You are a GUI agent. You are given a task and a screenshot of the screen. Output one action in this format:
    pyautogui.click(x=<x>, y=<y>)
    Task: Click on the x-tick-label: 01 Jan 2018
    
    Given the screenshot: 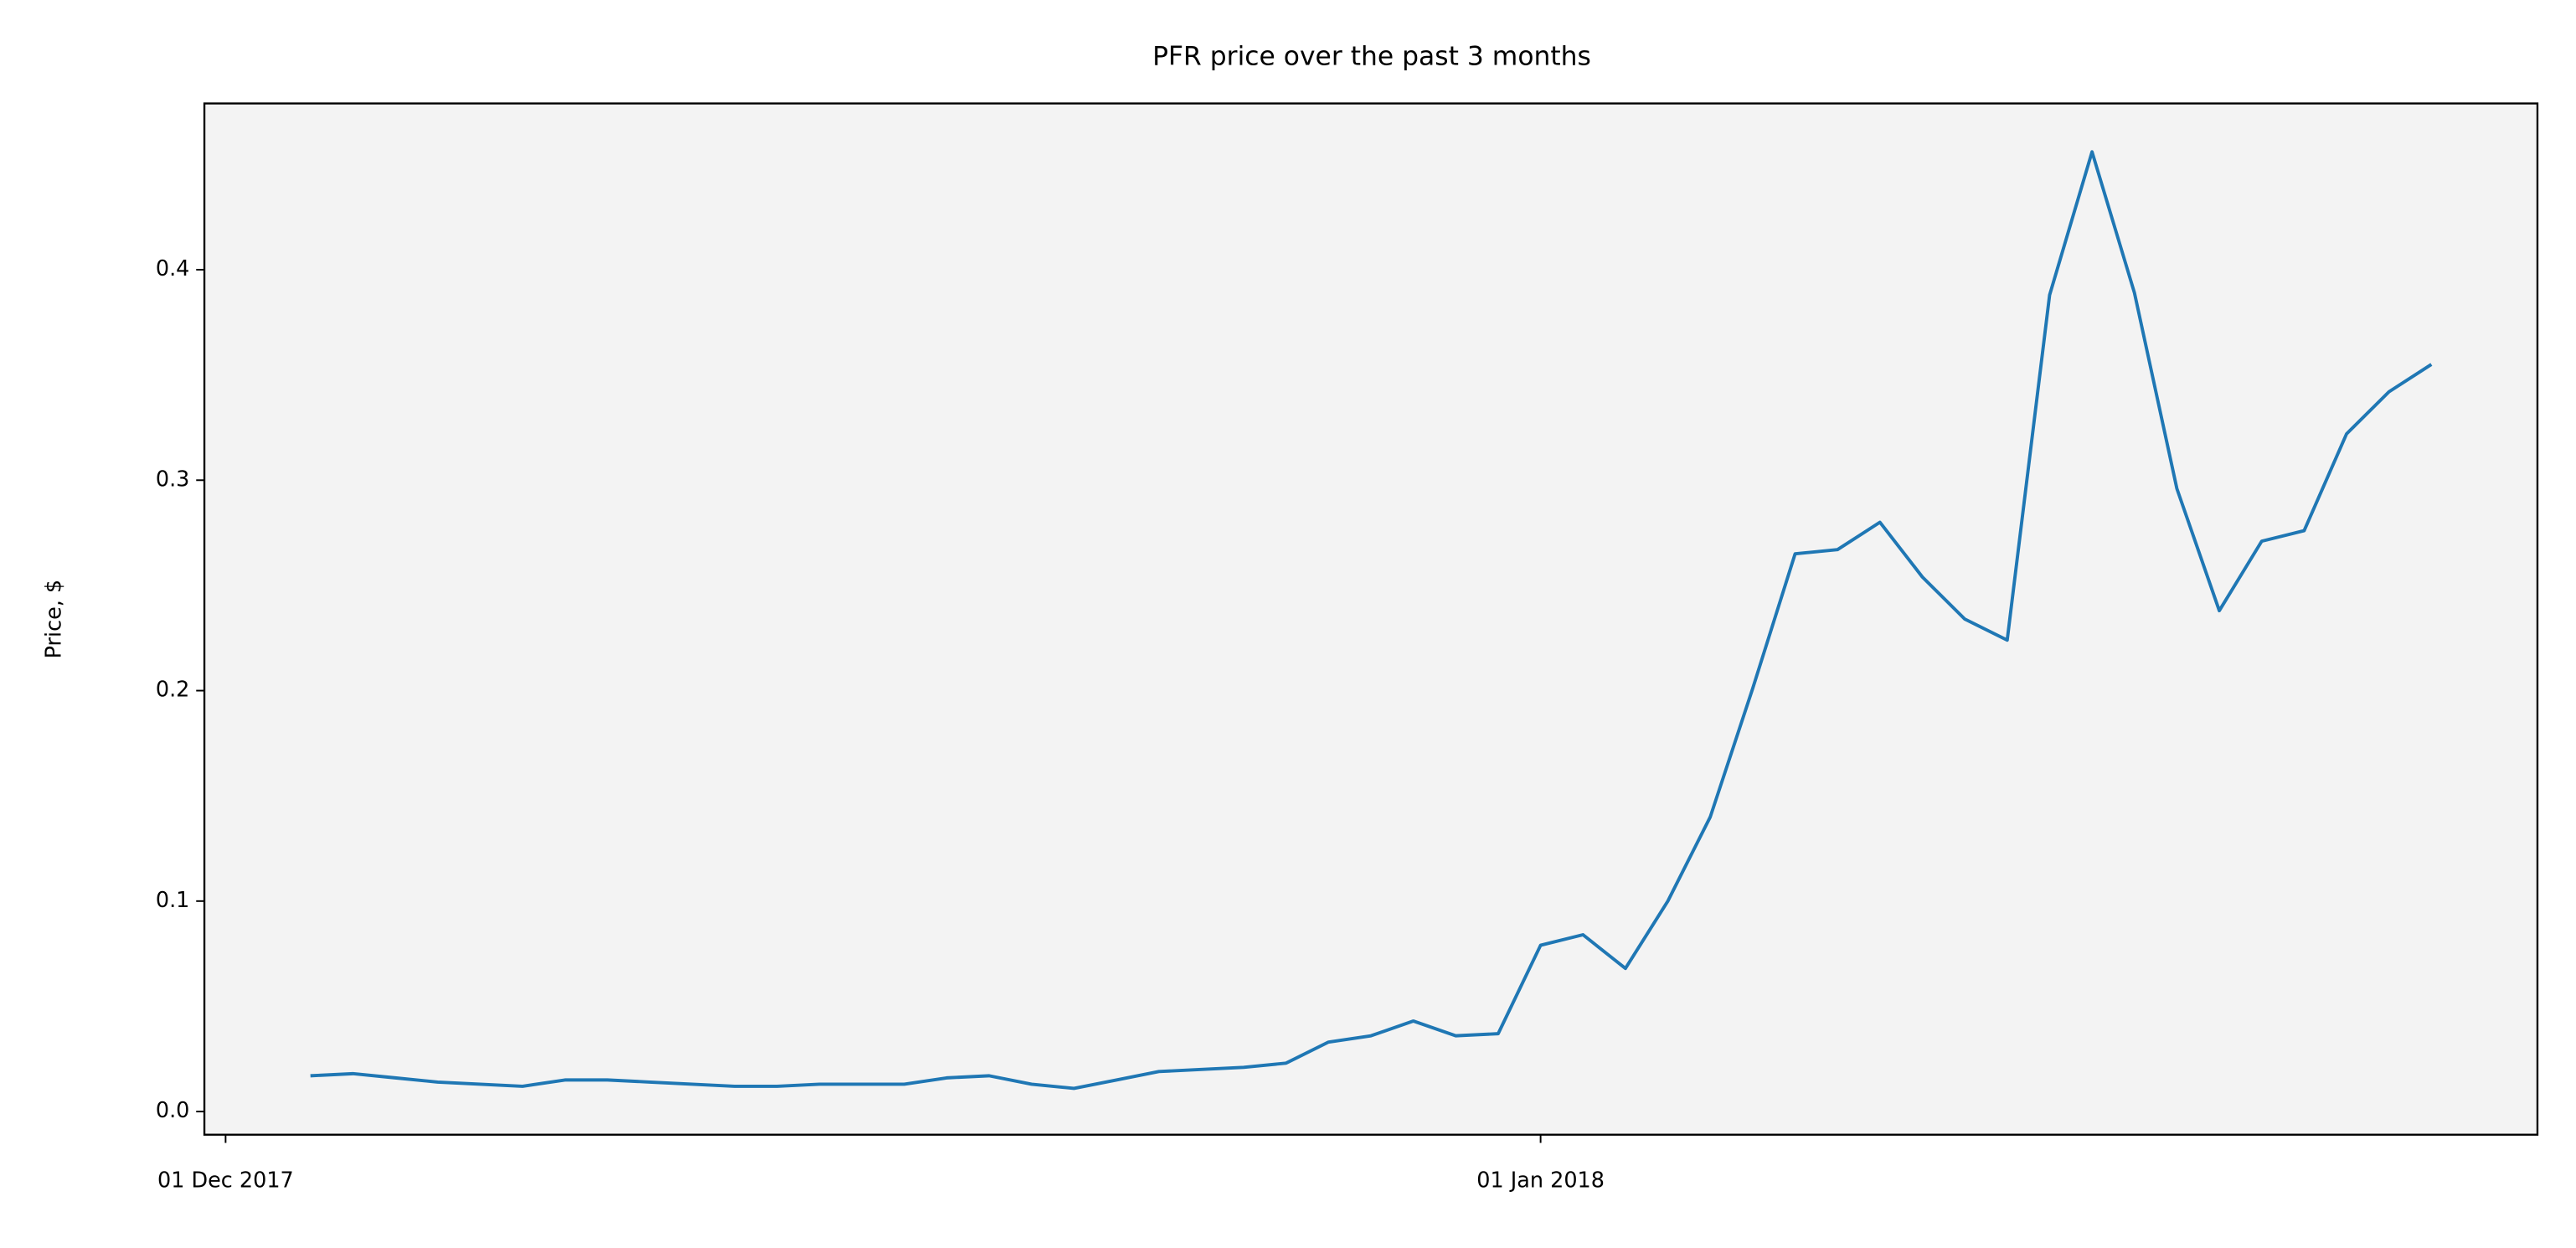 What is the action you would take?
    pyautogui.click(x=1540, y=1180)
    